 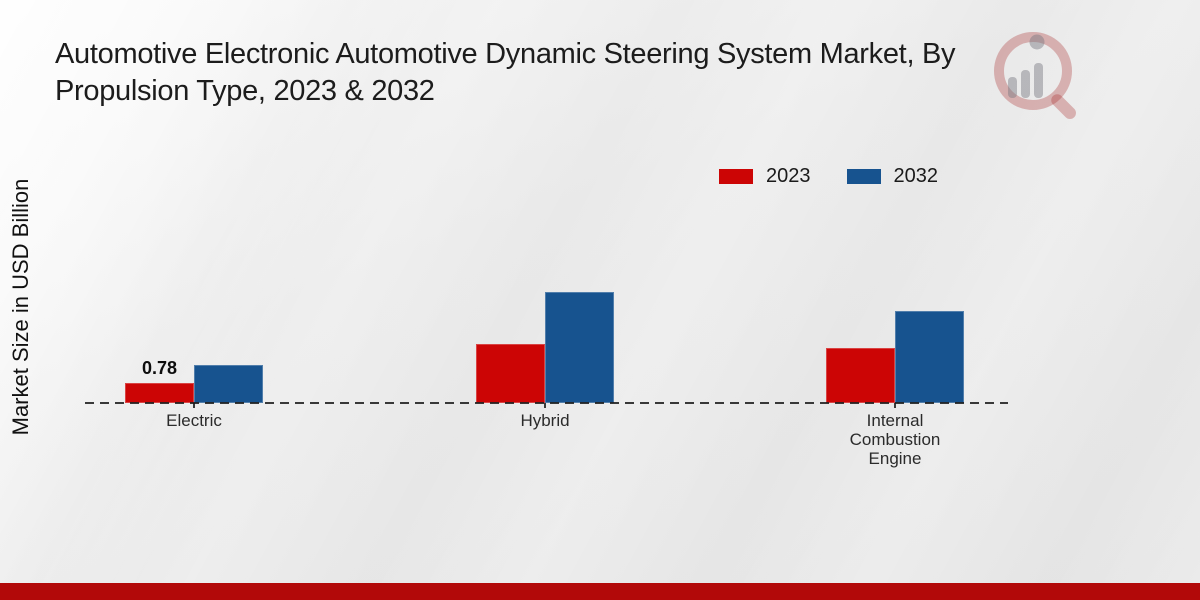 What do you see at coordinates (579, 347) in the screenshot?
I see `bar-2032-hybrid` at bounding box center [579, 347].